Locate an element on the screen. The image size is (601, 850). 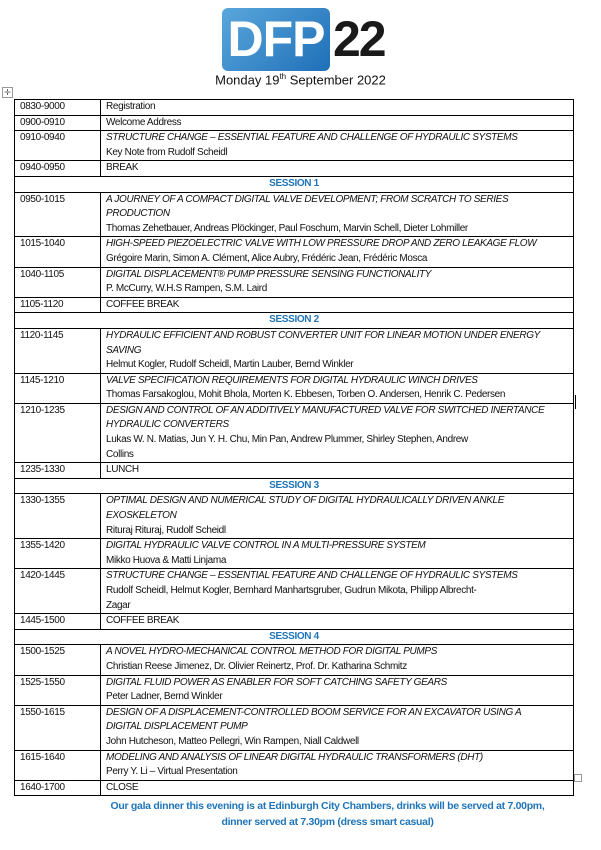
session-header-row: SESSION 4 is located at coordinates (294, 637).